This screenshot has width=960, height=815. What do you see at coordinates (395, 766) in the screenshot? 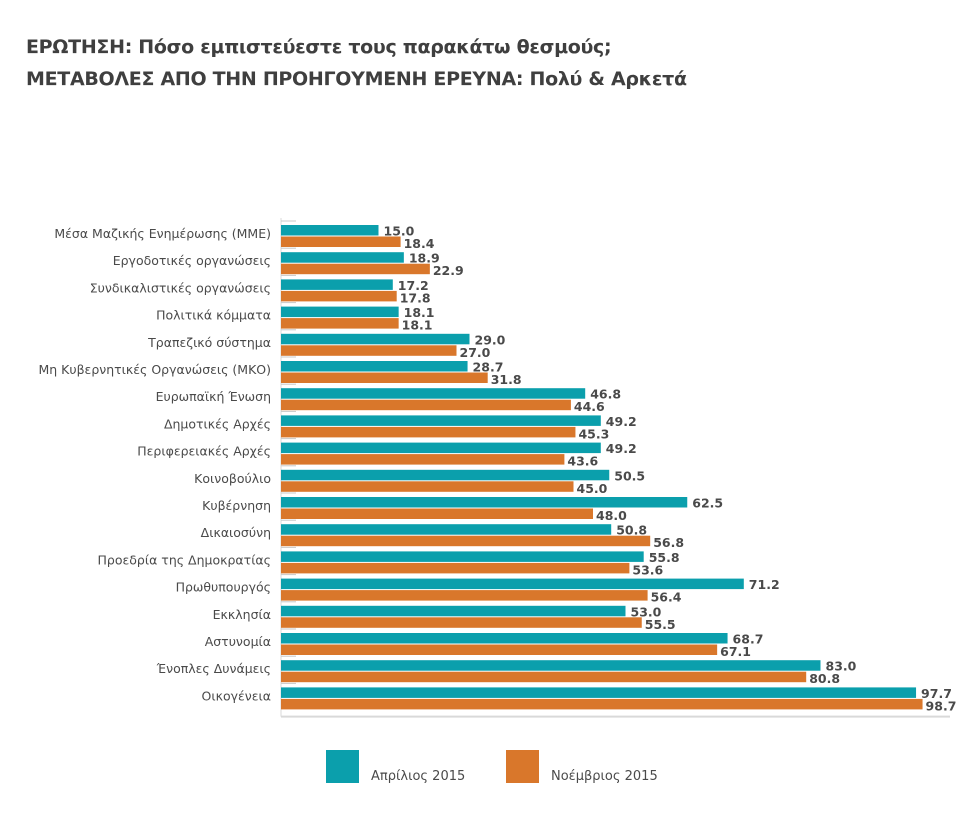
I see `legend-item-april: Απρίλιος 2015` at bounding box center [395, 766].